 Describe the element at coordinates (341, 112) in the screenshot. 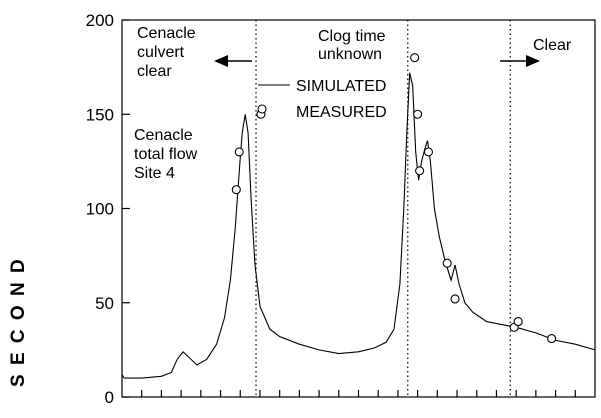

I see `legend-label-measured: MEASURED` at that location.